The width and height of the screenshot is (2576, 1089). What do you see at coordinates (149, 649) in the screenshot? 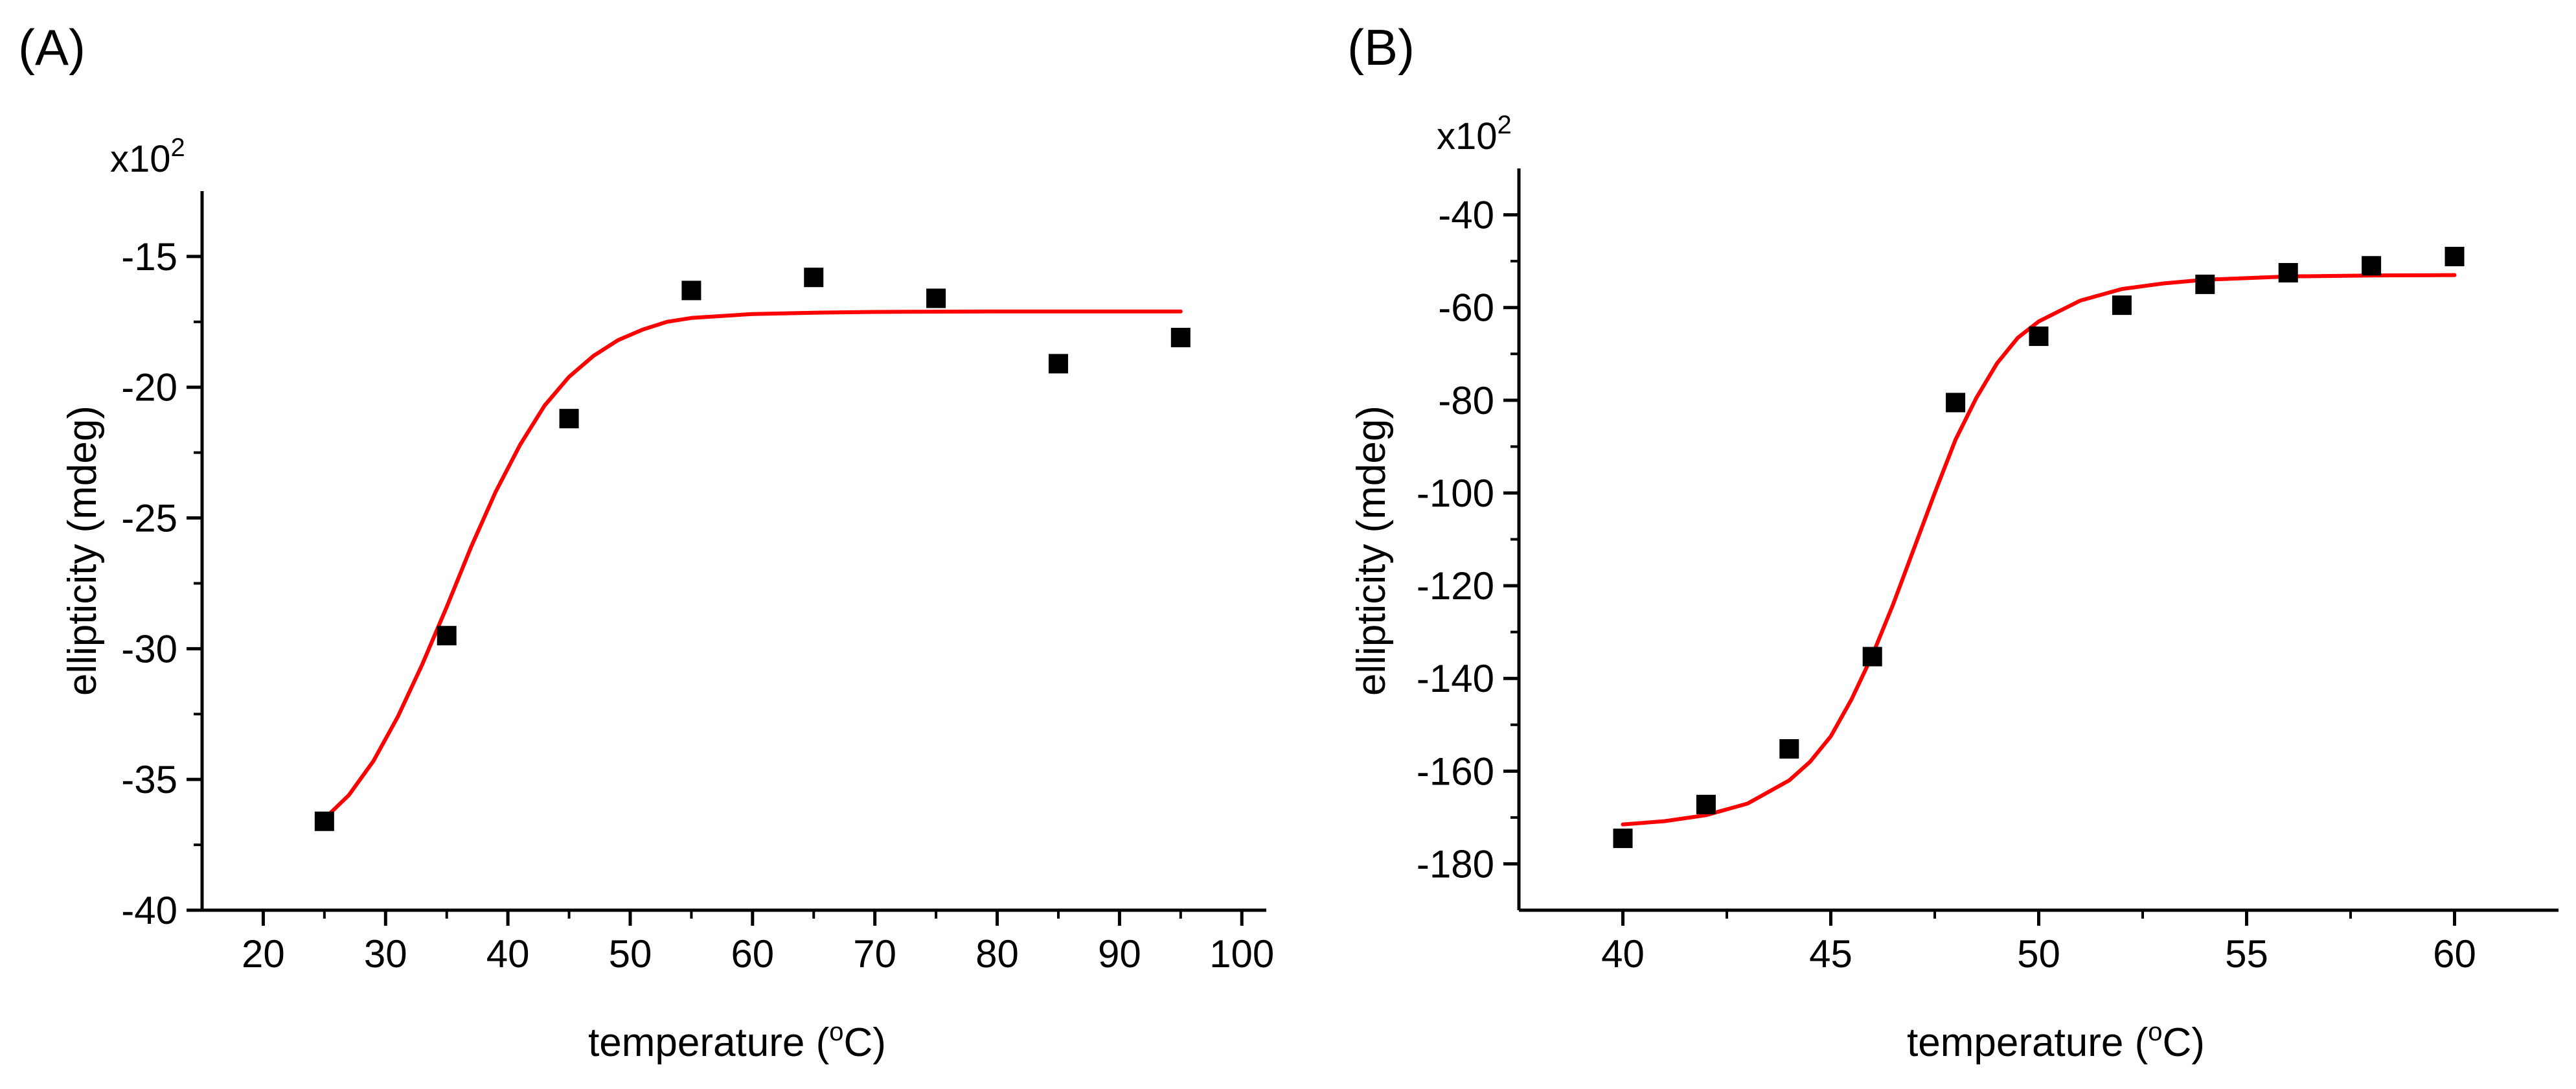
I see `panel-a-y-tick-label: -30` at bounding box center [149, 649].